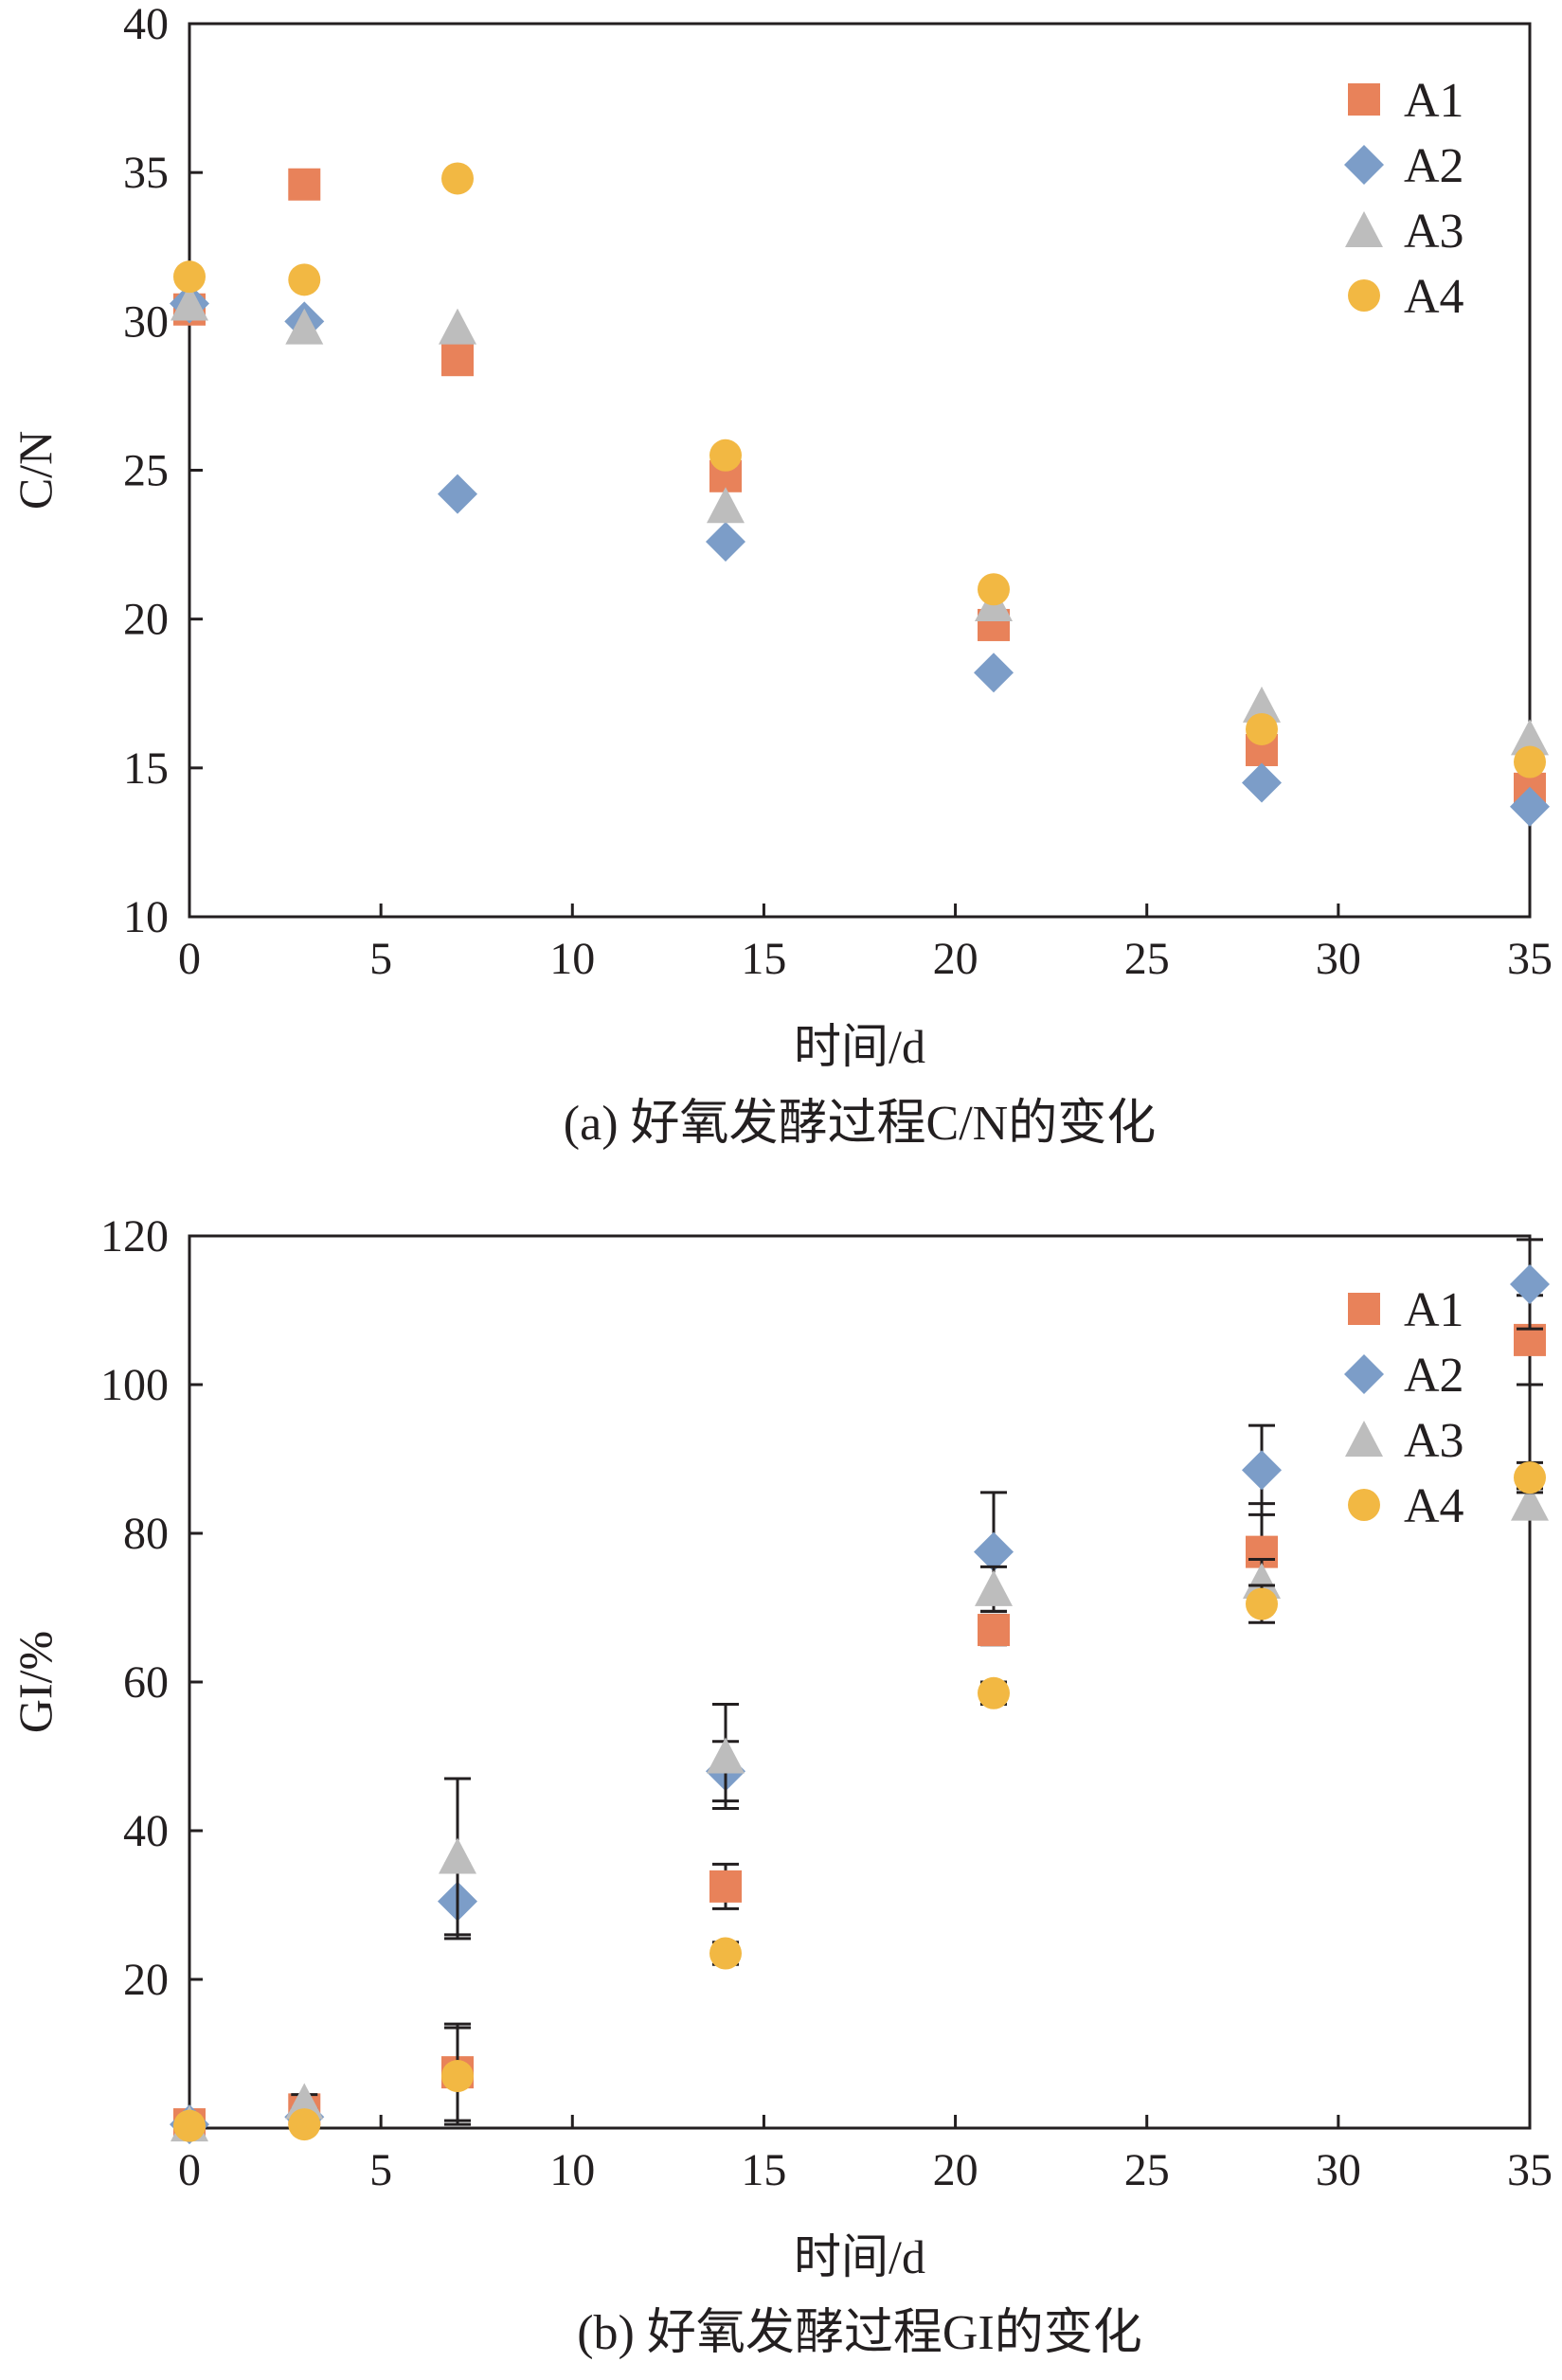 The height and width of the screenshot is (2380, 1562). What do you see at coordinates (146, 322) in the screenshot?
I see `y-tick-label: 30` at bounding box center [146, 322].